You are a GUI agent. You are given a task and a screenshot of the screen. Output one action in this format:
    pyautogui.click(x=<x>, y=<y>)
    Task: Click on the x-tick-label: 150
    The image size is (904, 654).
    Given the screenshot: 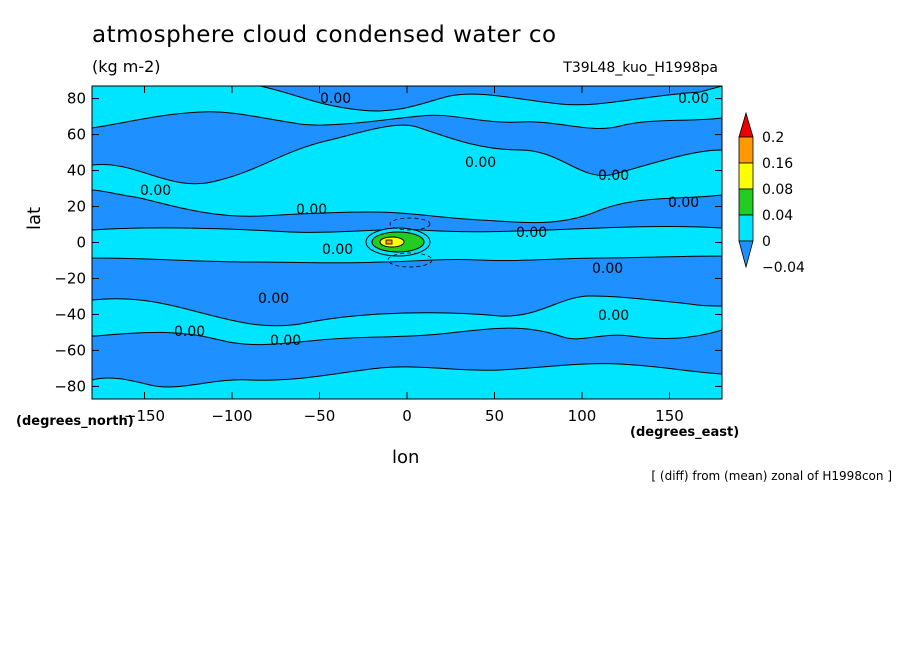 What is the action you would take?
    pyautogui.click(x=669, y=416)
    